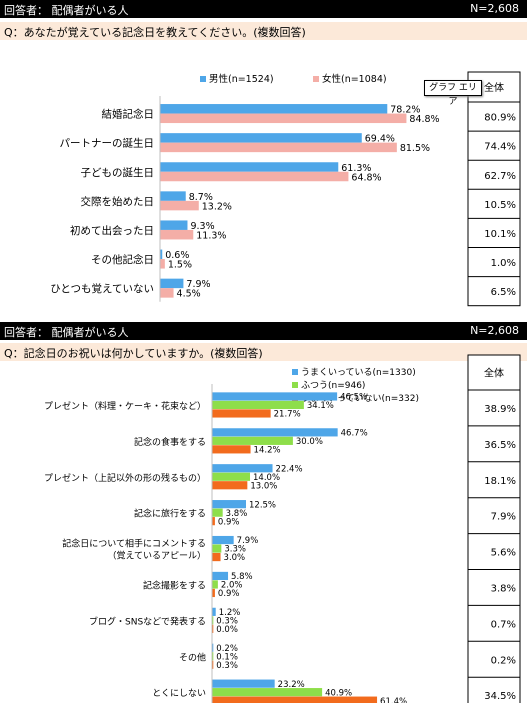 This screenshot has height=703, width=527. Describe the element at coordinates (453, 93) in the screenshot. I see `chart-area-tooltip: グラフ エリア` at that location.